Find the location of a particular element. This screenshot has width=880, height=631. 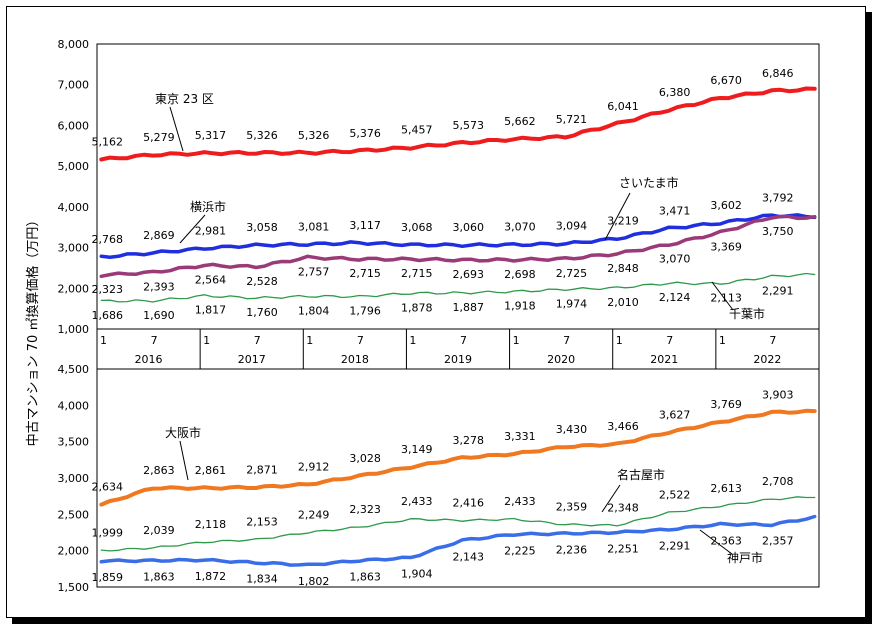

data-label: 2,236 is located at coordinates (572, 550).